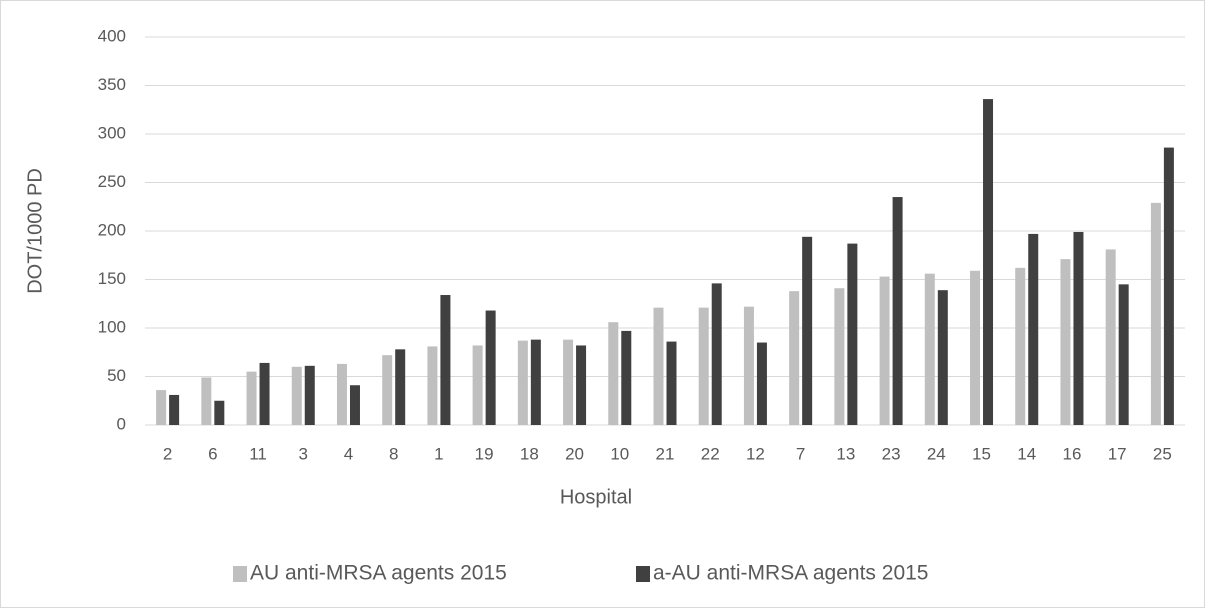 The width and height of the screenshot is (1207, 610). I want to click on legend-label: AU anti-MRSA agents 2015, so click(378, 573).